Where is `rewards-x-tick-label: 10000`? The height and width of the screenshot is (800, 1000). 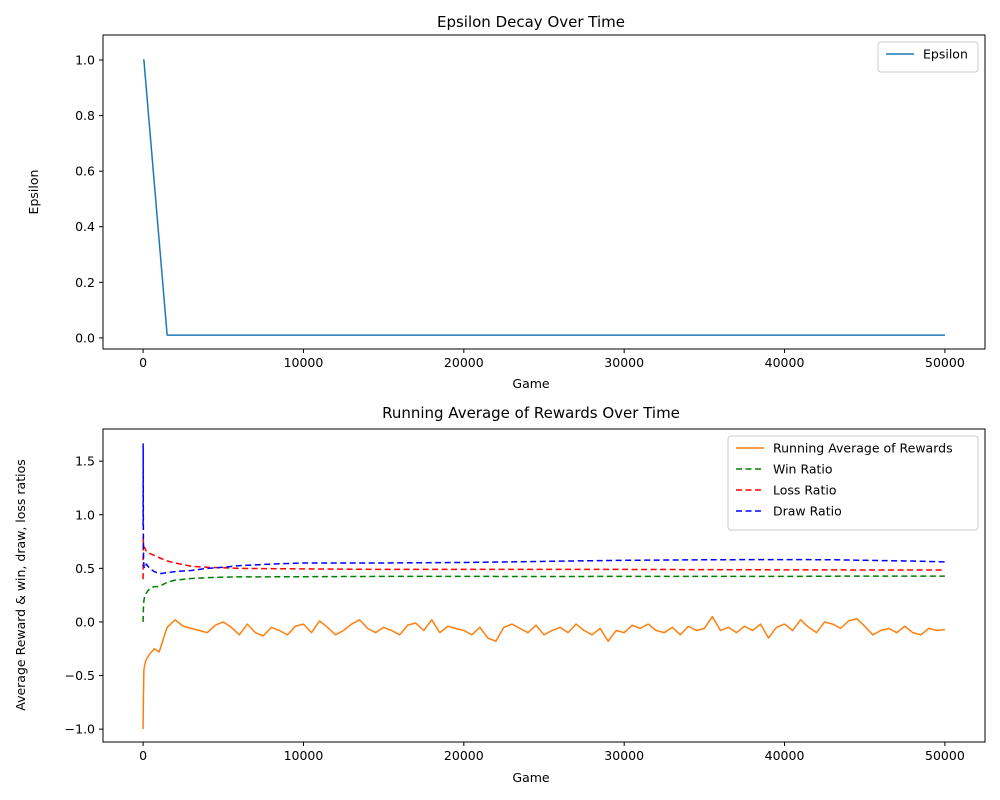
rewards-x-tick-label: 10000 is located at coordinates (304, 755).